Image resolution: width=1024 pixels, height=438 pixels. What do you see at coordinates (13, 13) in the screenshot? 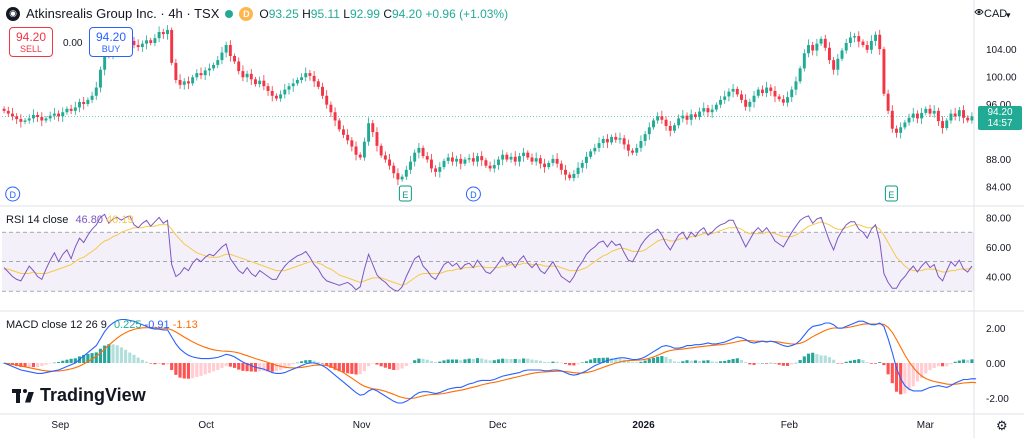
I see `symbol-logo-icon: ◉` at bounding box center [13, 13].